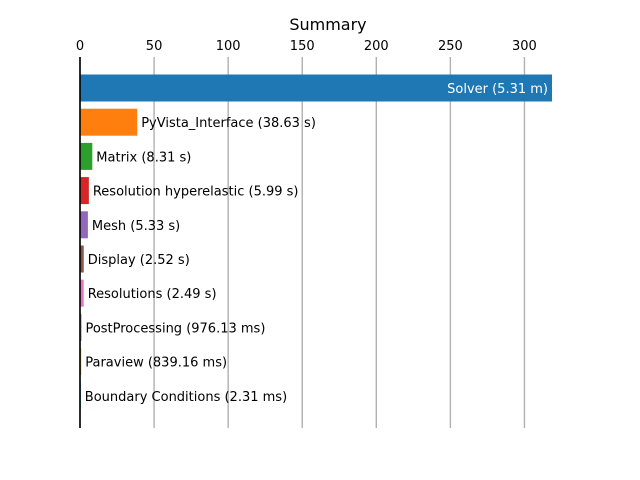 Image resolution: width=640 pixels, height=480 pixels. What do you see at coordinates (376, 46) in the screenshot?
I see `x-tick-label: 200` at bounding box center [376, 46].